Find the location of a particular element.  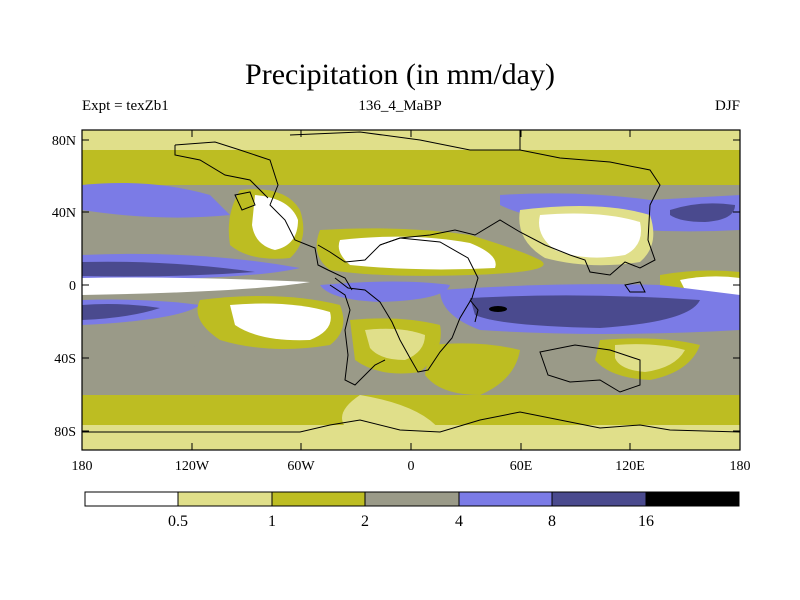

colorbar-label-8: 8 is located at coordinates (552, 521).